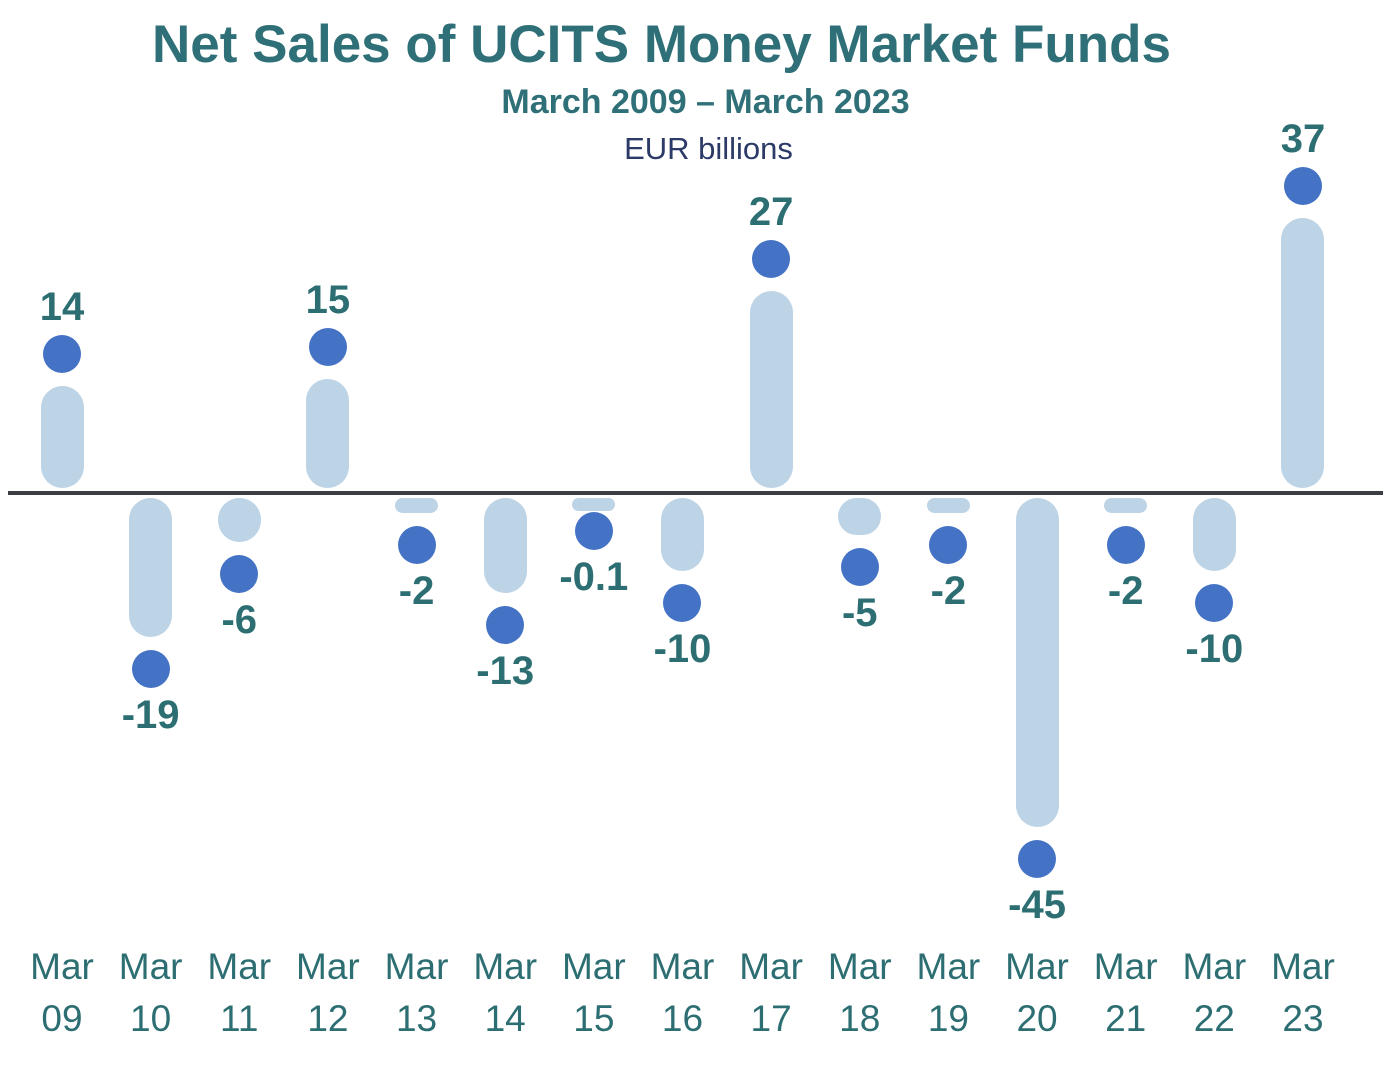 This screenshot has height=1070, width=1383. Describe the element at coordinates (1126, 1018) in the screenshot. I see `x-tick-year: 21` at that location.